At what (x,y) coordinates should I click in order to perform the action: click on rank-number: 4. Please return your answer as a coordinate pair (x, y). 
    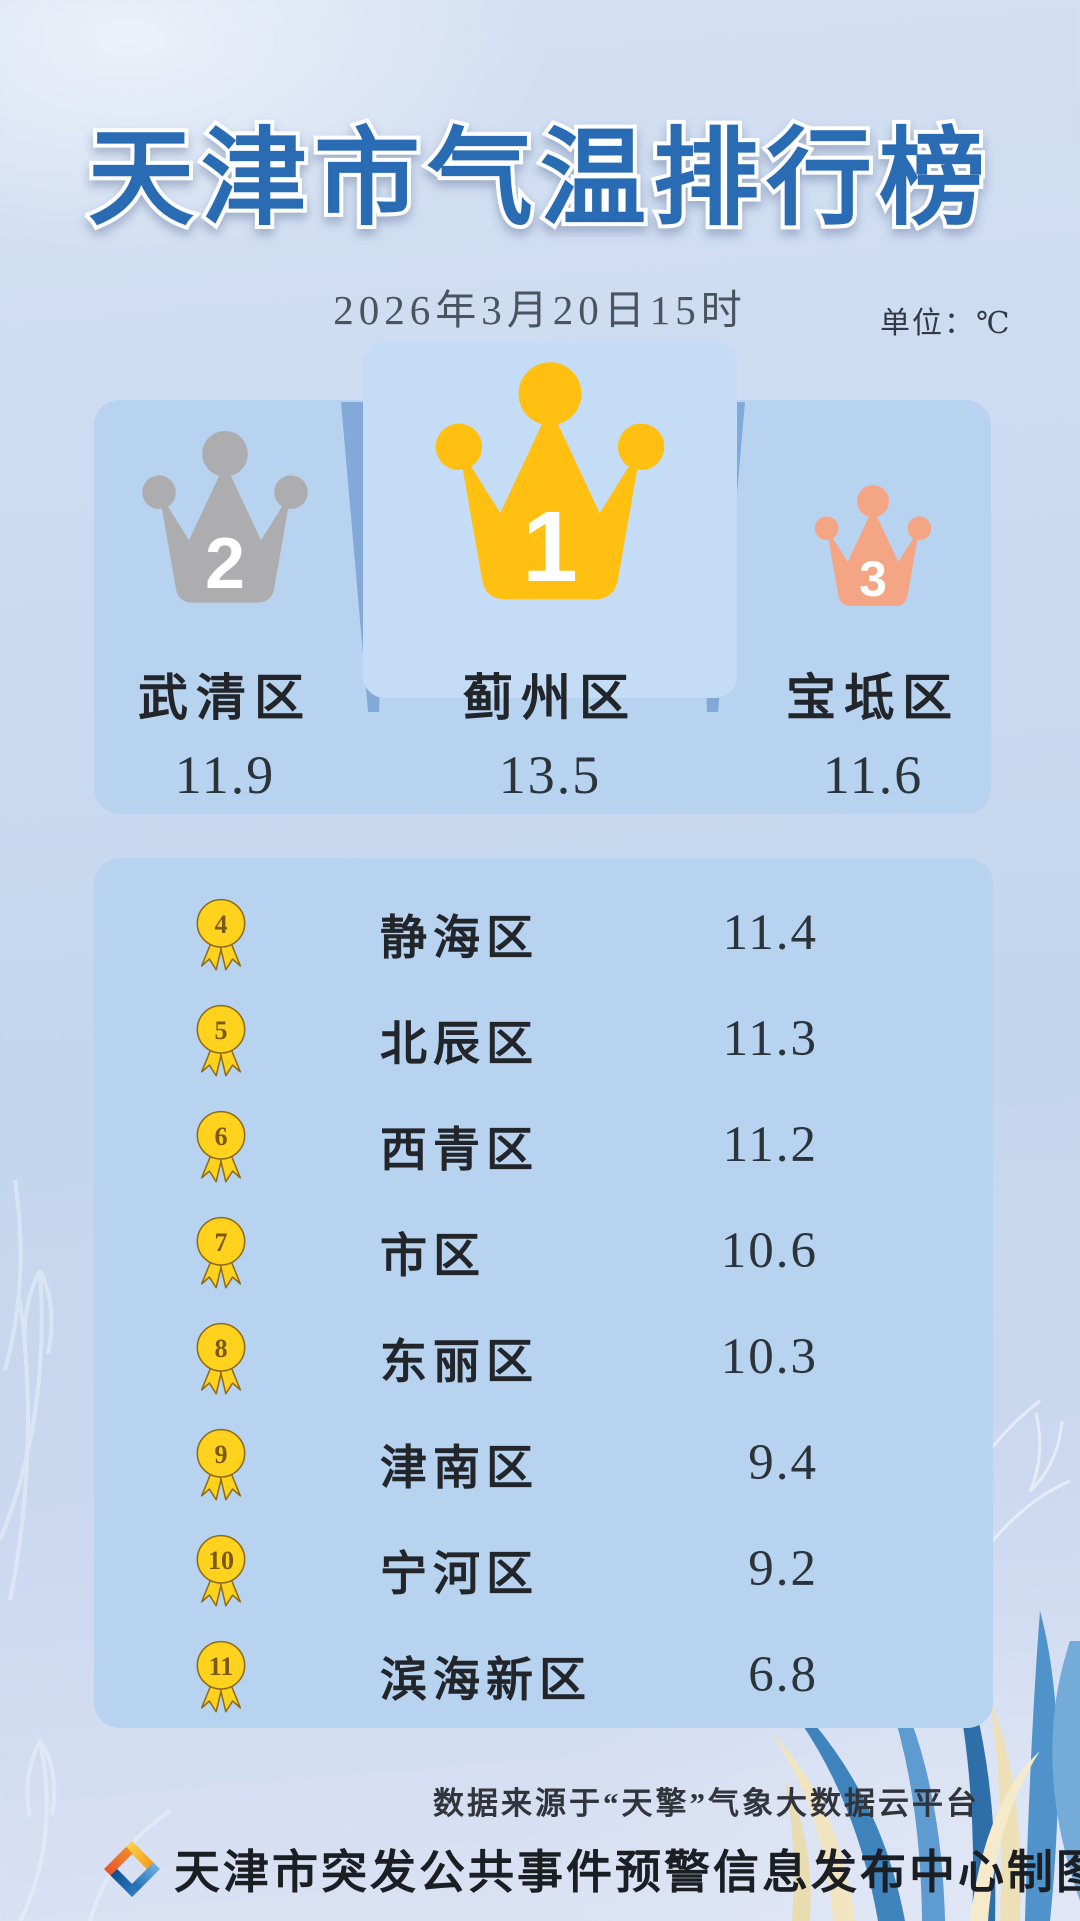
    Looking at the image, I should click on (220, 924).